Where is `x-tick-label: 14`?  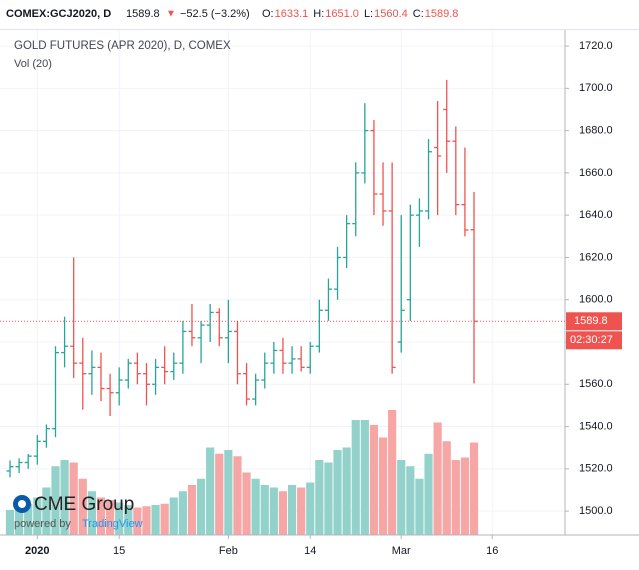
x-tick-label: 14 is located at coordinates (310, 551).